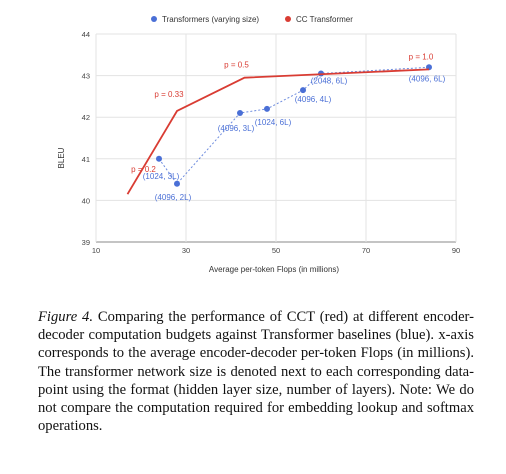 This screenshot has height=474, width=506. Describe the element at coordinates (61, 157) in the screenshot. I see `y-axis-label: BLEU` at that location.